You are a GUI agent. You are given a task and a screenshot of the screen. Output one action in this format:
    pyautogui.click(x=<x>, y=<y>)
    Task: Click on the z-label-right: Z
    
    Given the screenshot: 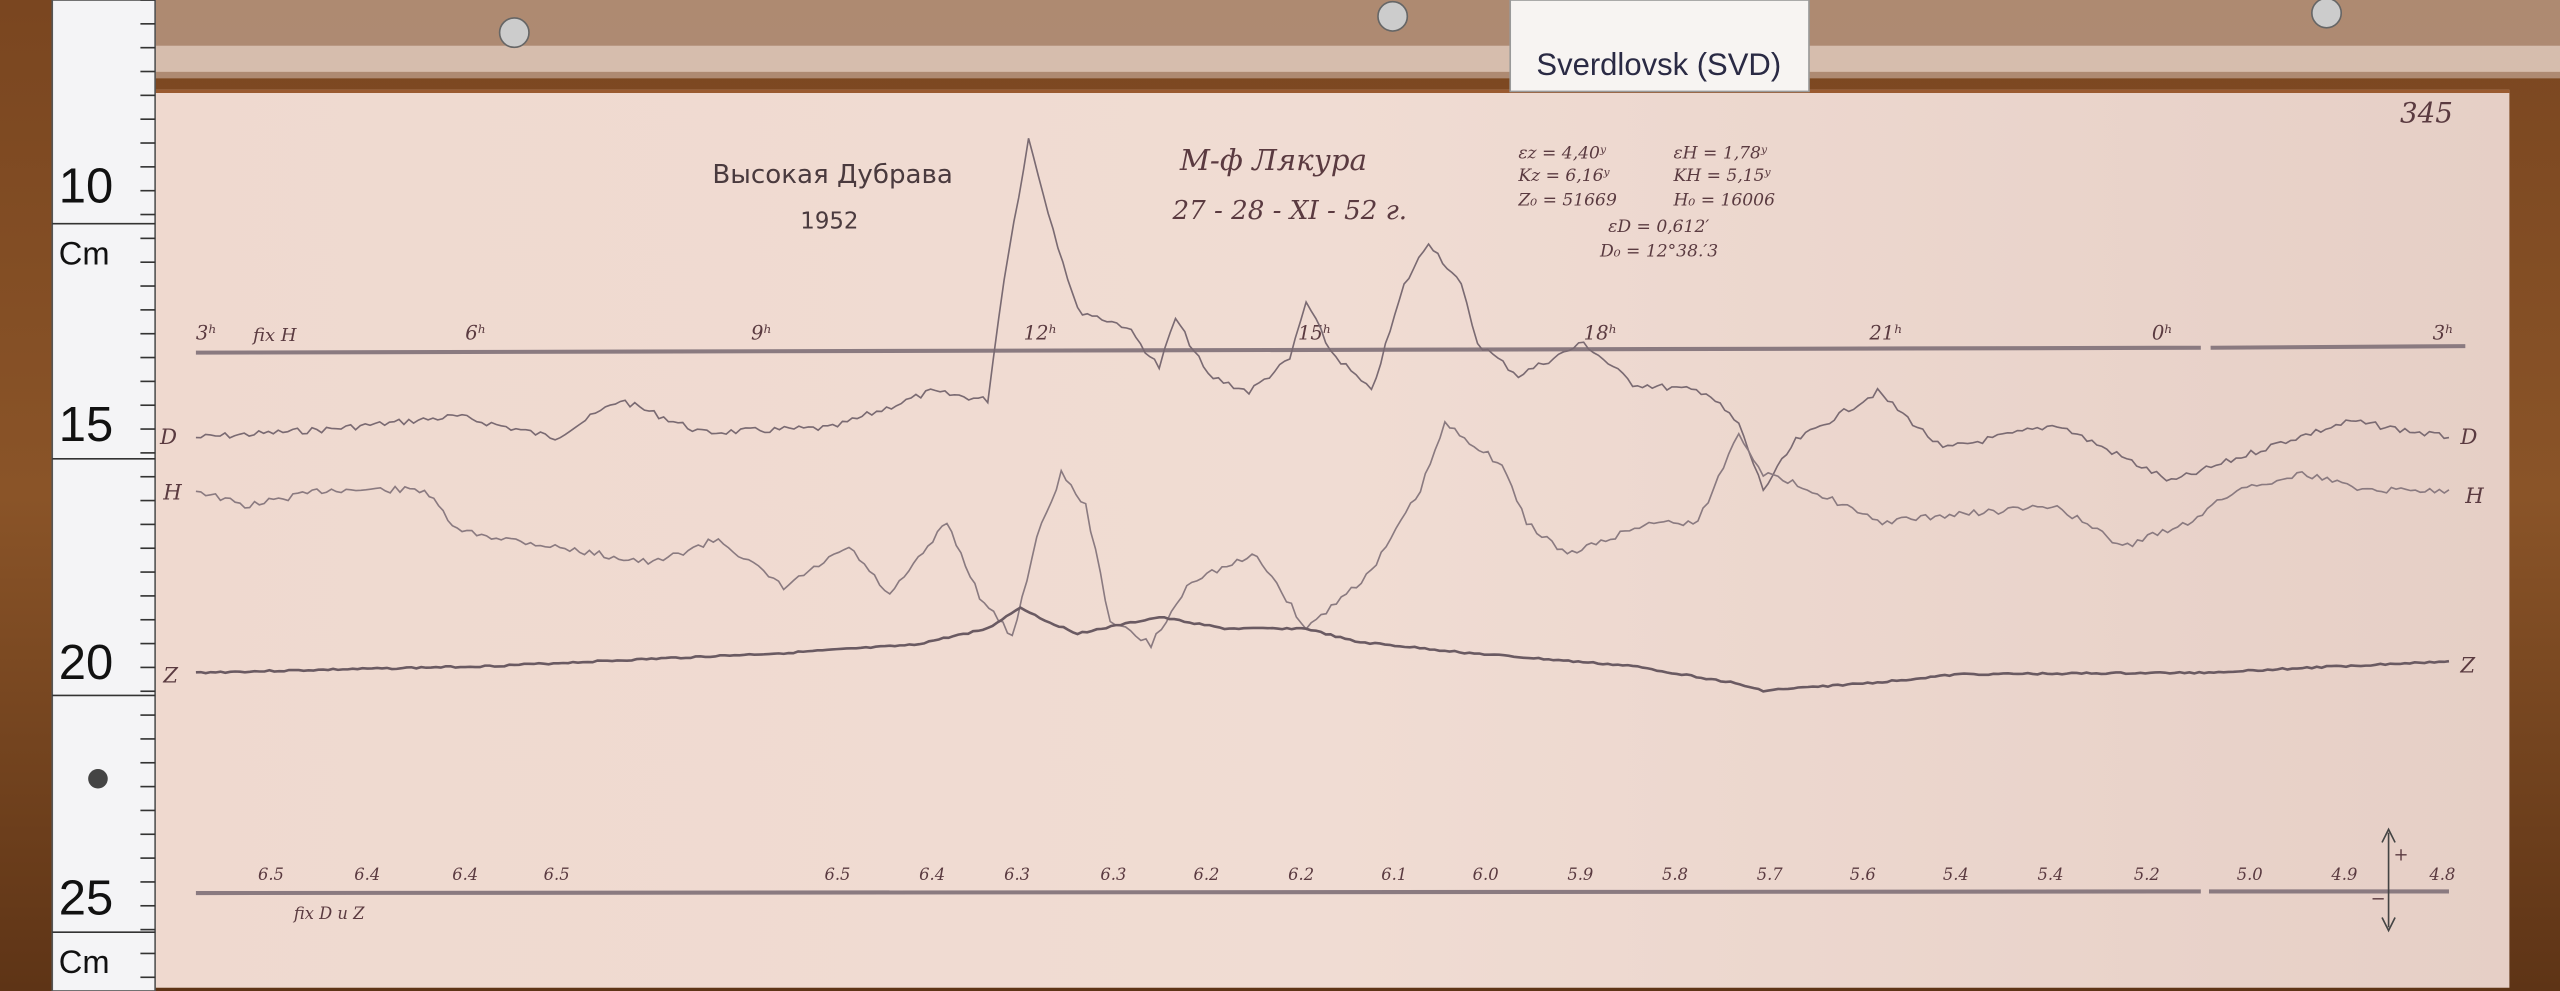 What is the action you would take?
    pyautogui.click(x=2467, y=666)
    